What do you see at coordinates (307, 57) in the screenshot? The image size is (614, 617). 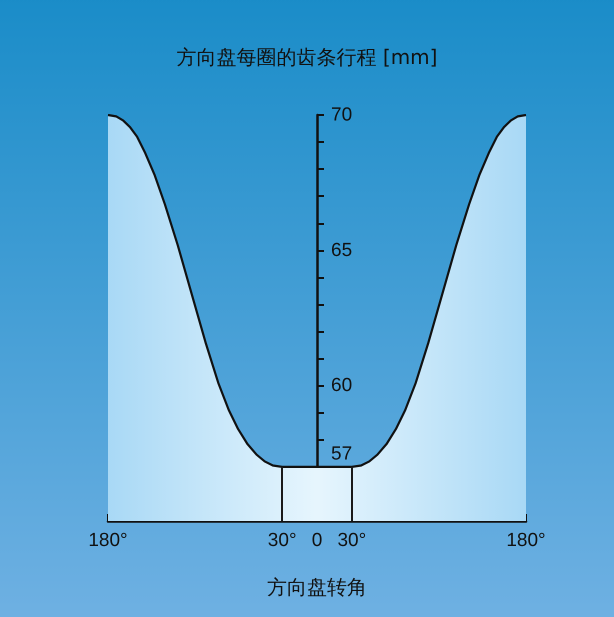 I see `chart-title: 方向盘每圈的齿条行程 [mm]` at bounding box center [307, 57].